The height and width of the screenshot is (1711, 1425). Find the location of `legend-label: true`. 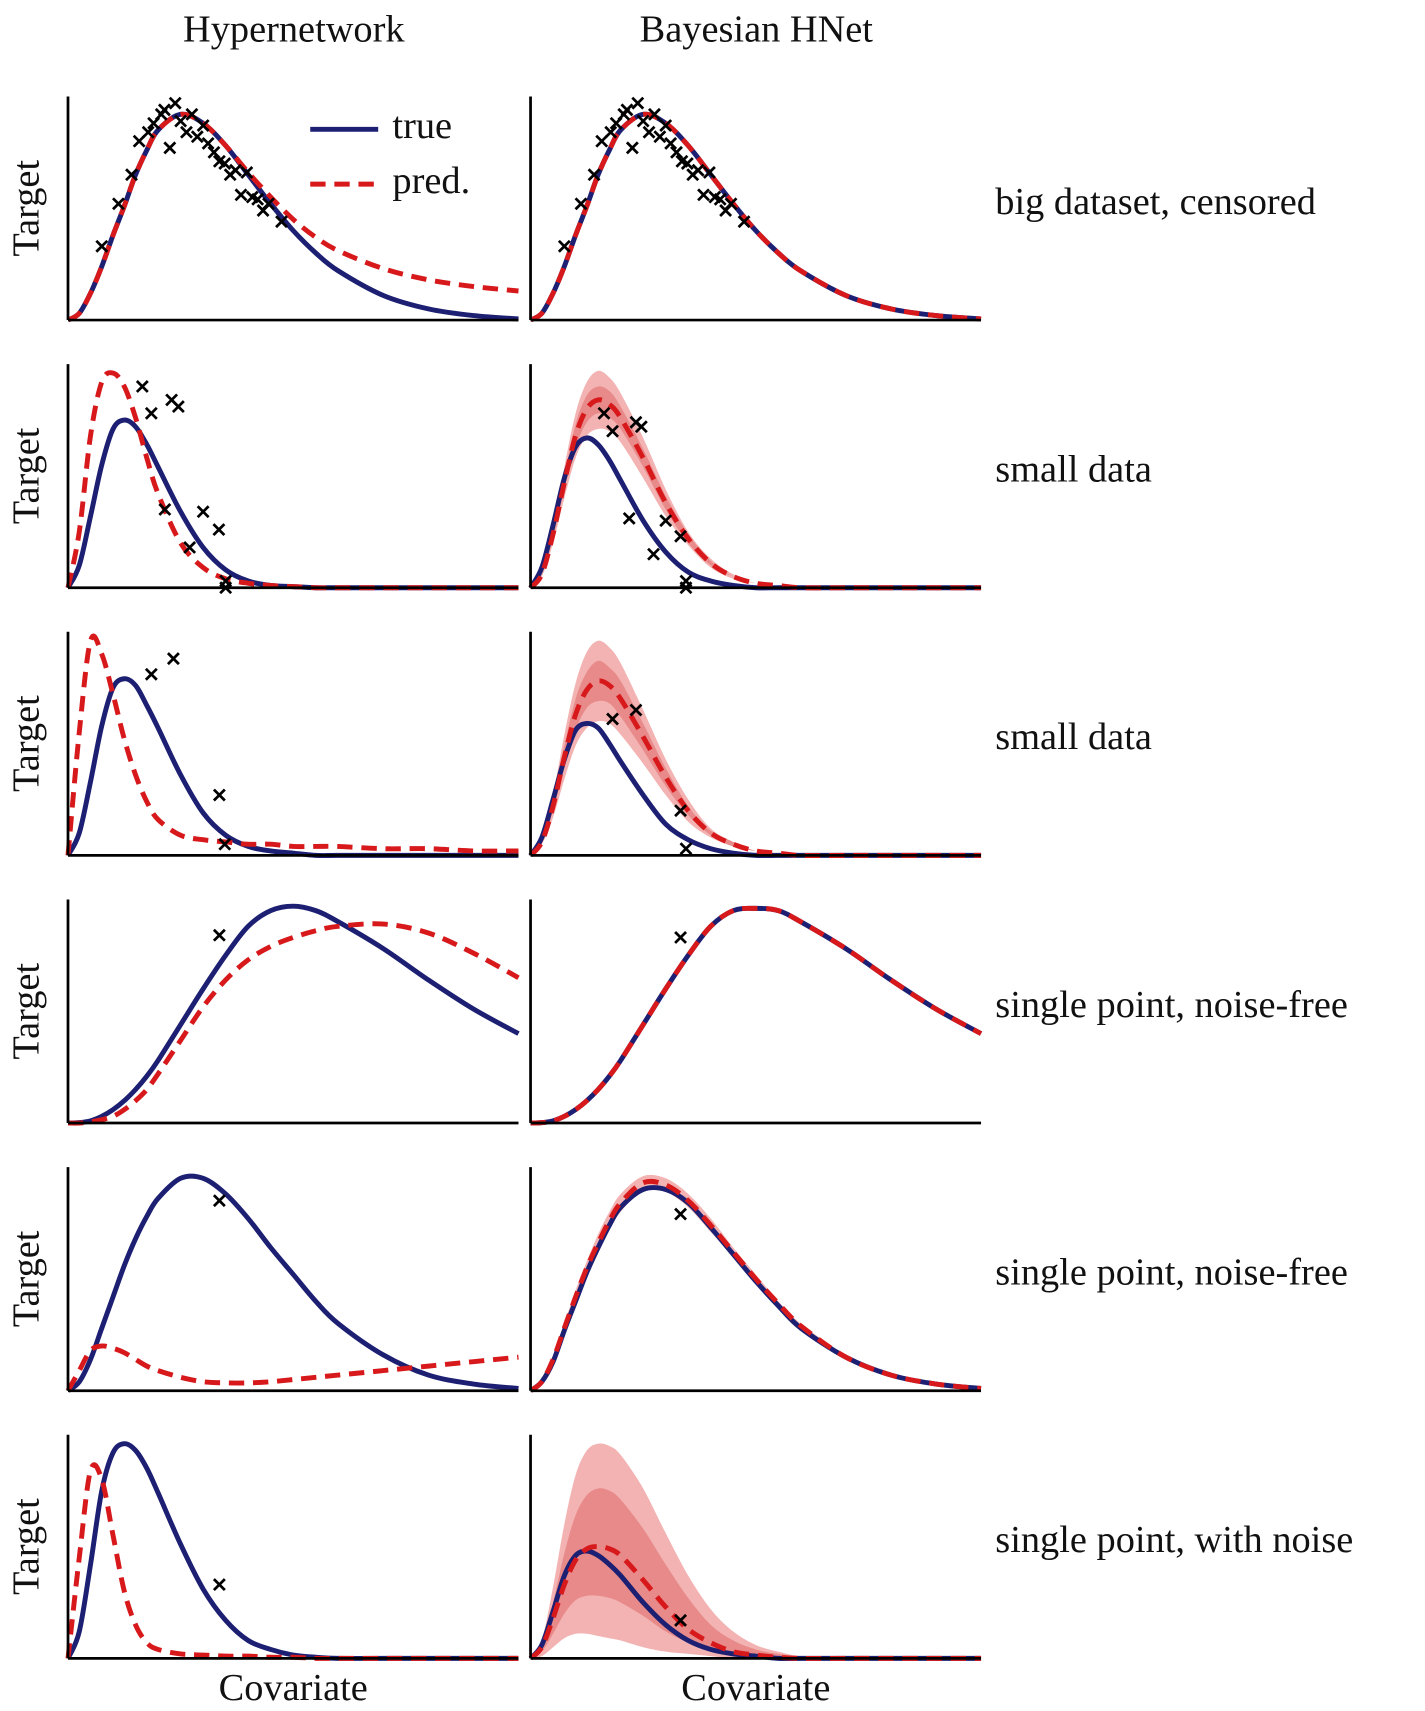

legend-label: true is located at coordinates (422, 126).